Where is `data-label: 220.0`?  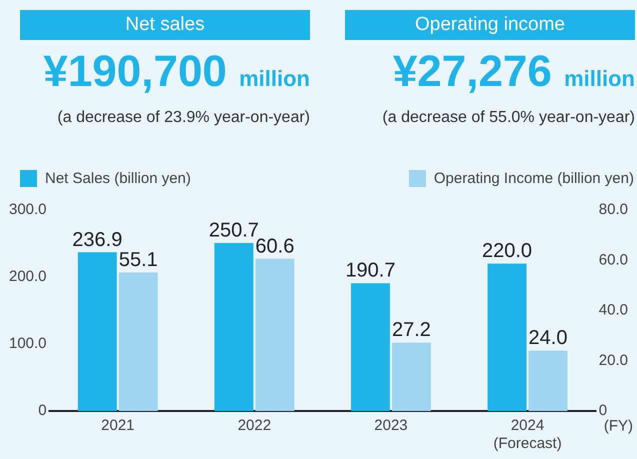
data-label: 220.0 is located at coordinates (507, 251).